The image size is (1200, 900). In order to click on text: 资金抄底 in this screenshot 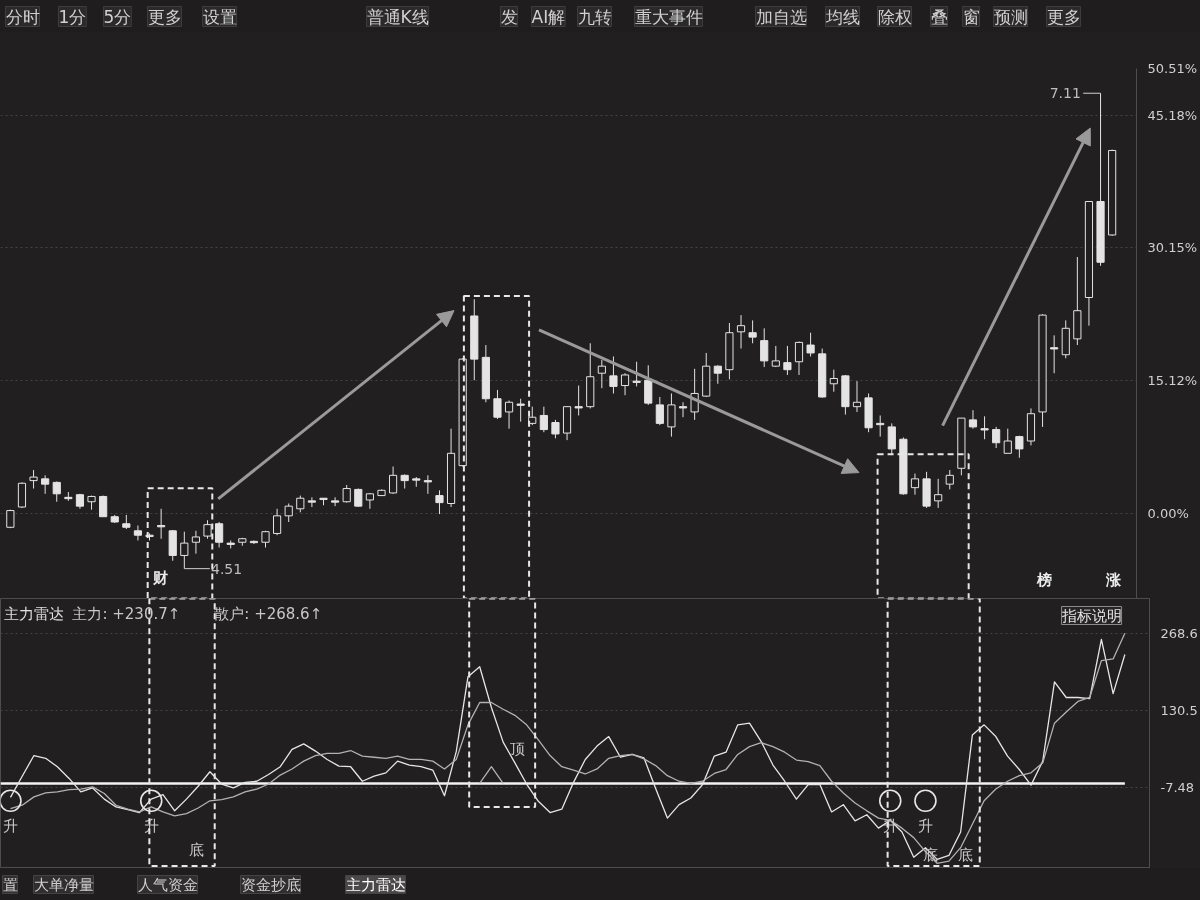, I will do `click(270, 884)`.